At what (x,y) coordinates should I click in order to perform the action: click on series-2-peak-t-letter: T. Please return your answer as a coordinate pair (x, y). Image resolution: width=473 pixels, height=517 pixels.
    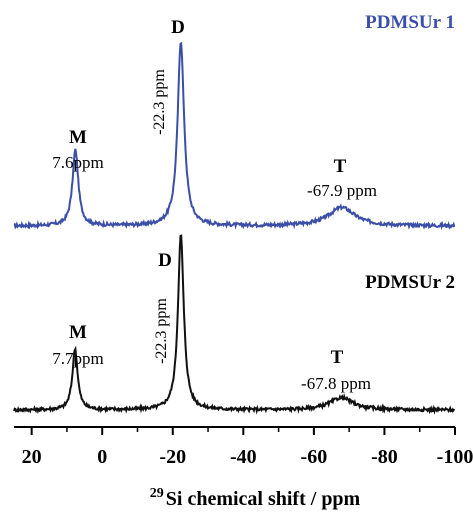
    Looking at the image, I should click on (337, 357).